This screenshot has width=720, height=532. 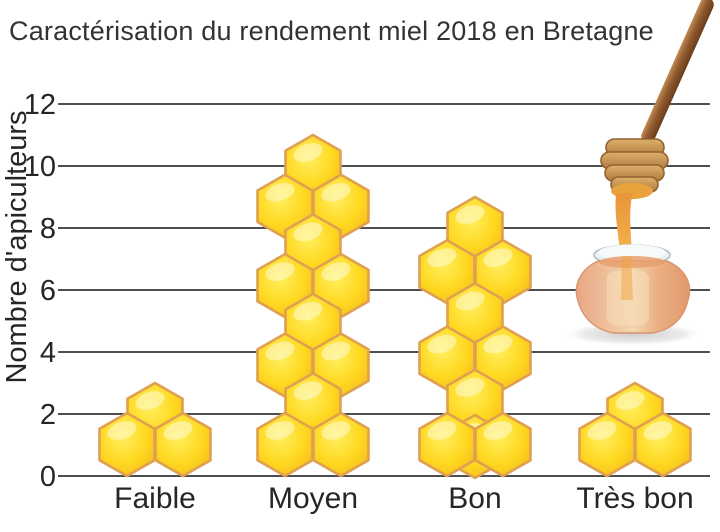 I want to click on honey-jar-illustration, so click(x=637, y=173).